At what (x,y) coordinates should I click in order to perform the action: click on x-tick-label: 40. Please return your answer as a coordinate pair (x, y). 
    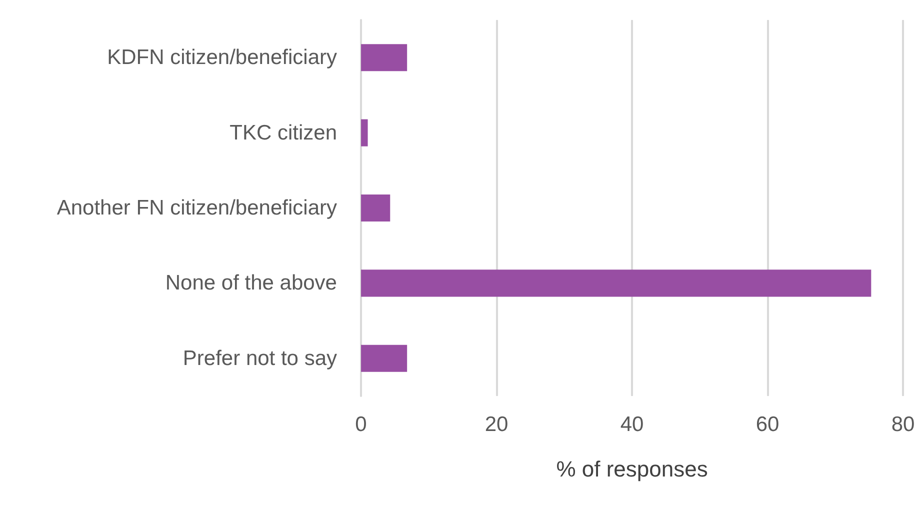
    Looking at the image, I should click on (632, 424).